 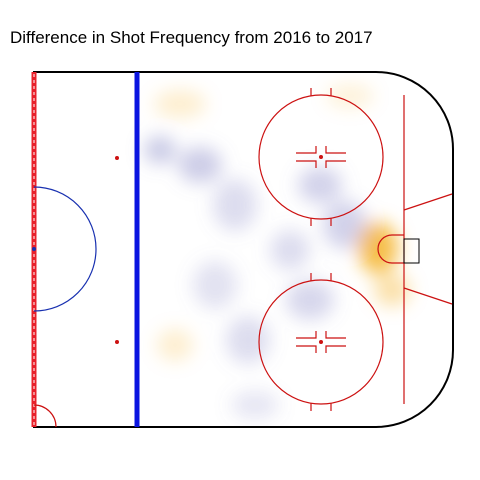 What do you see at coordinates (45, 416) in the screenshot?
I see `referee-crease` at bounding box center [45, 416].